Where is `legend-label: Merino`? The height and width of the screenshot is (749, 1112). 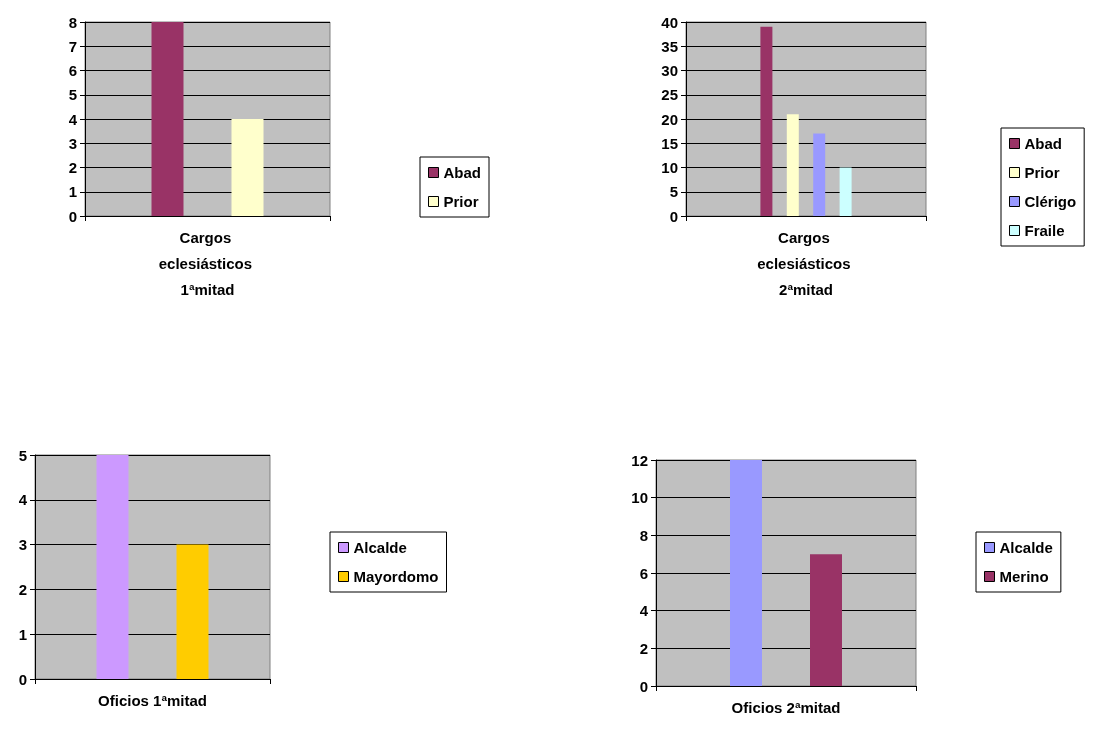
legend-label: Merino is located at coordinates (1024, 576).